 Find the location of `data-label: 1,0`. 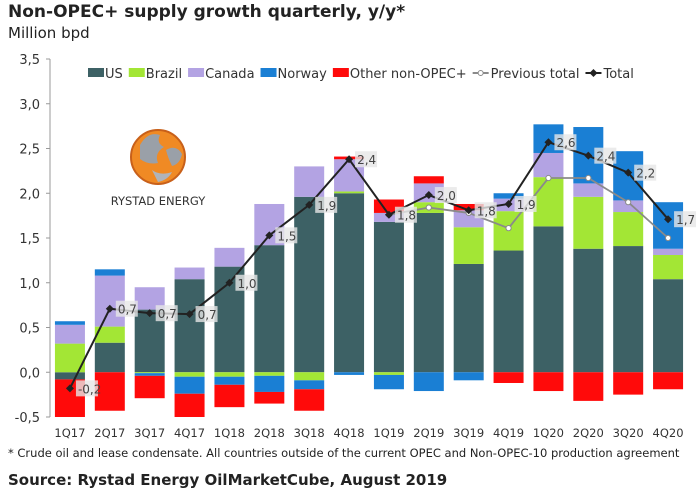

data-label: 1,0 is located at coordinates (246, 284).